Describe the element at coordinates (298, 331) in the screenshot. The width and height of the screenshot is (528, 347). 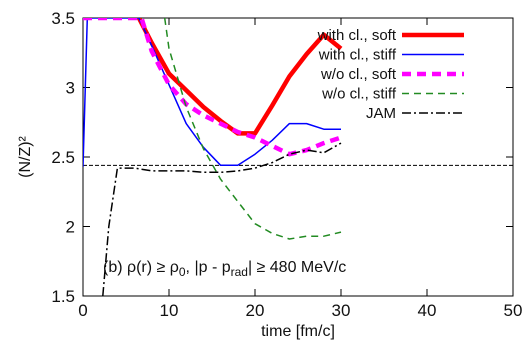
I see `x-axis-title: time [fm/c]` at that location.